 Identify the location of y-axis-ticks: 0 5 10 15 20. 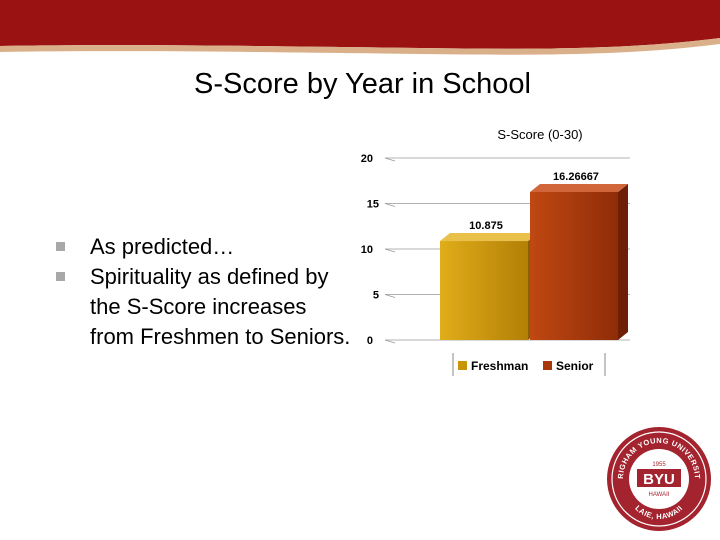
(370, 250).